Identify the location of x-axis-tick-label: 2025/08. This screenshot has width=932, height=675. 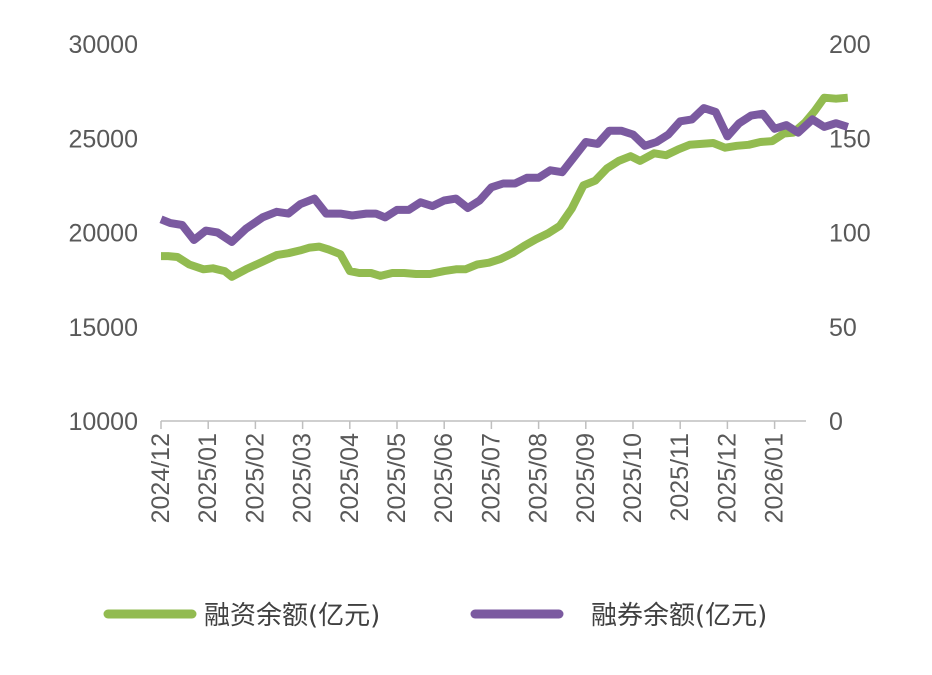
(539, 478).